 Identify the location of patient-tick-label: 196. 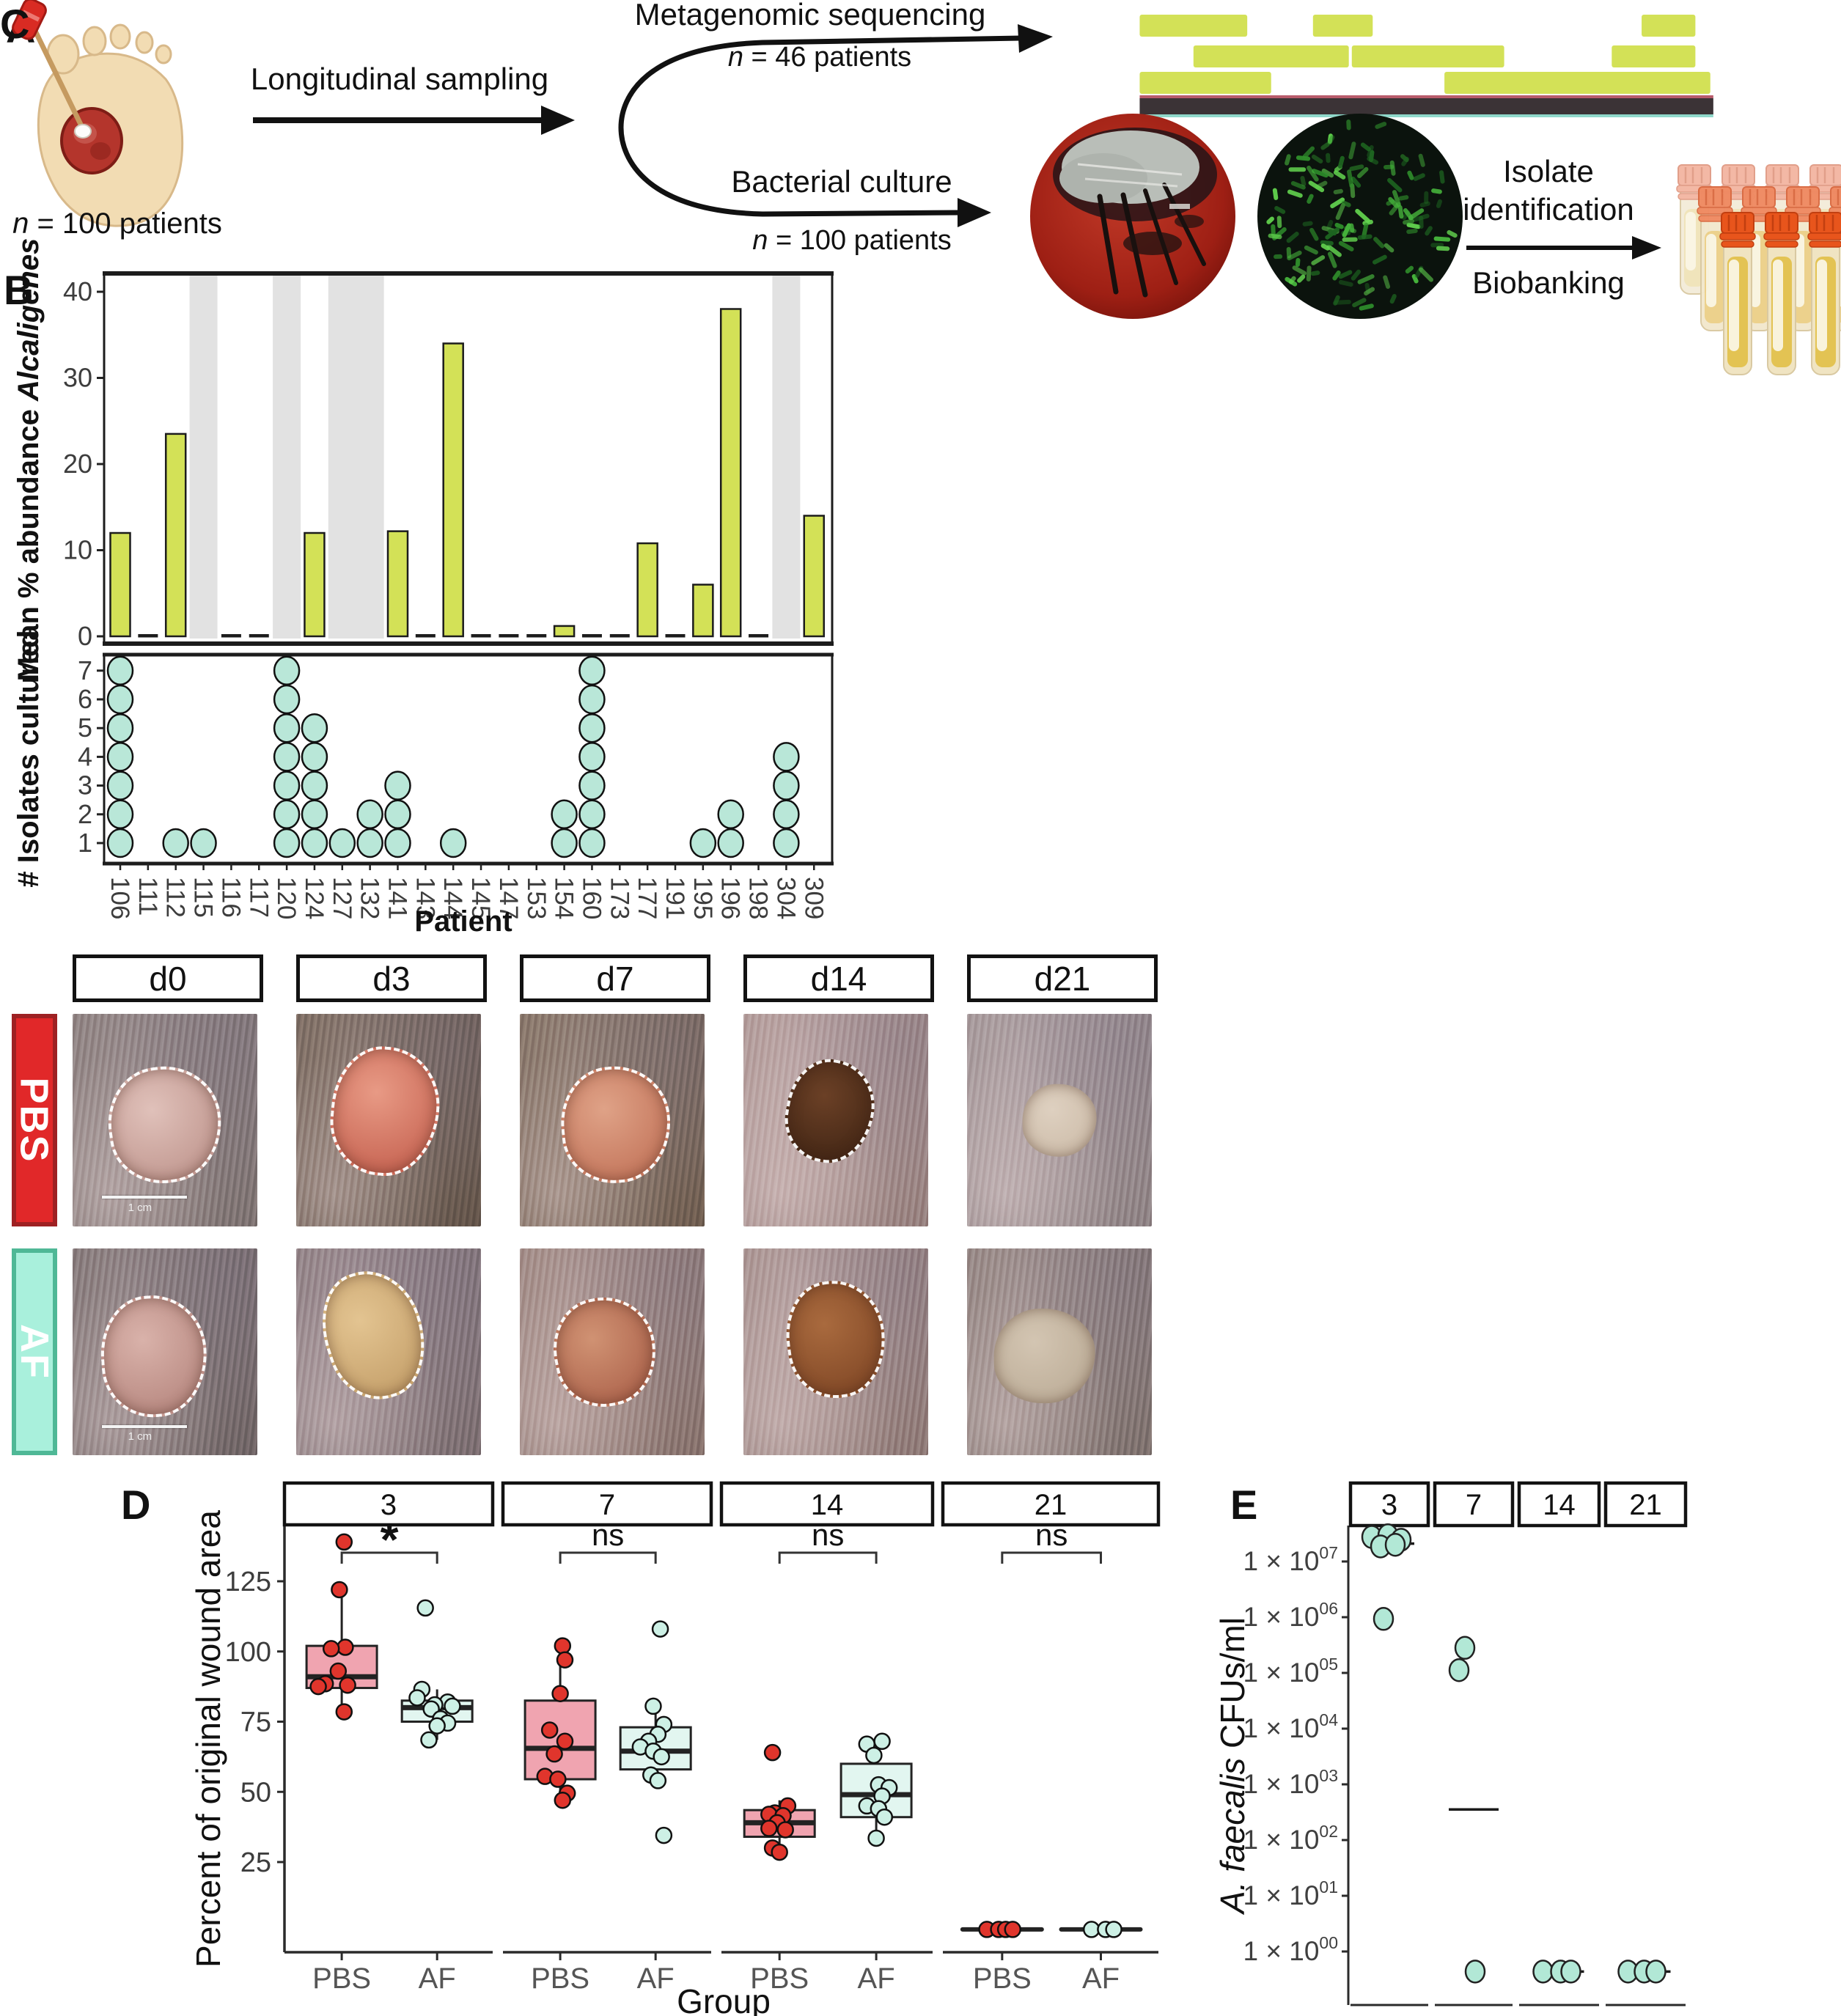
(730, 898).